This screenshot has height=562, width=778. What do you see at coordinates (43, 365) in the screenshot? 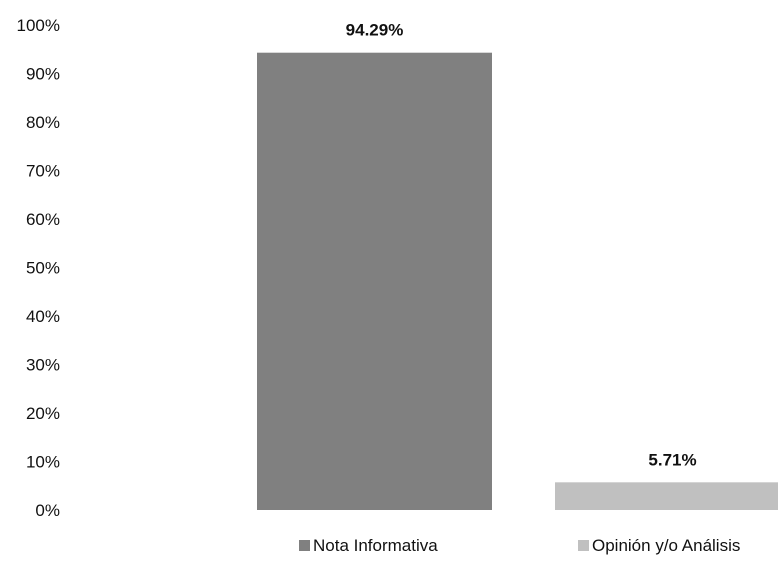
I see `y-tick-label: 30%` at bounding box center [43, 365].